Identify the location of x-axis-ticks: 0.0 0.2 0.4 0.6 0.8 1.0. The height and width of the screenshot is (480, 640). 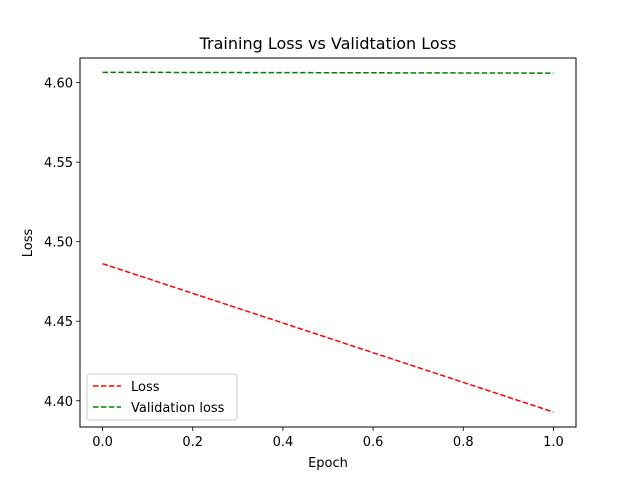
(328, 438).